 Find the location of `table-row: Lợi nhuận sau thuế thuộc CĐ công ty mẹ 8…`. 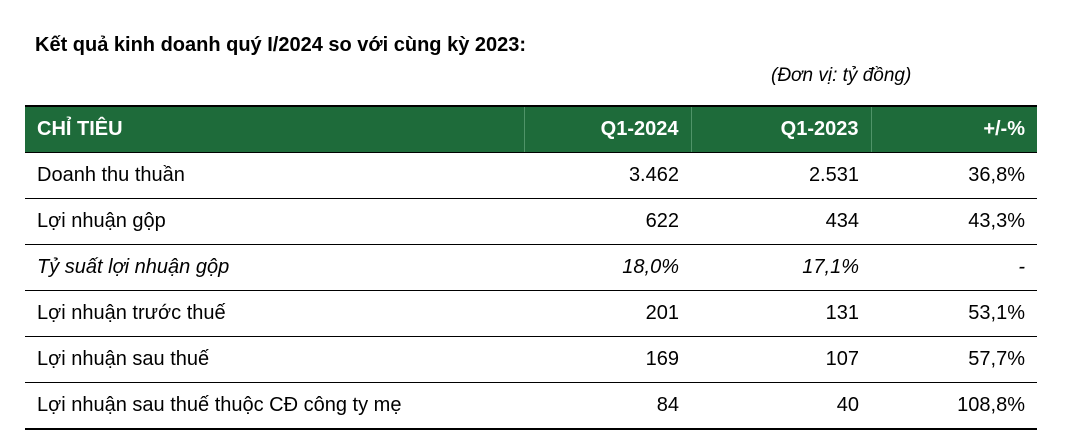

table-row: Lợi nhuận sau thuế thuộc CĐ công ty mẹ 8… is located at coordinates (531, 406).